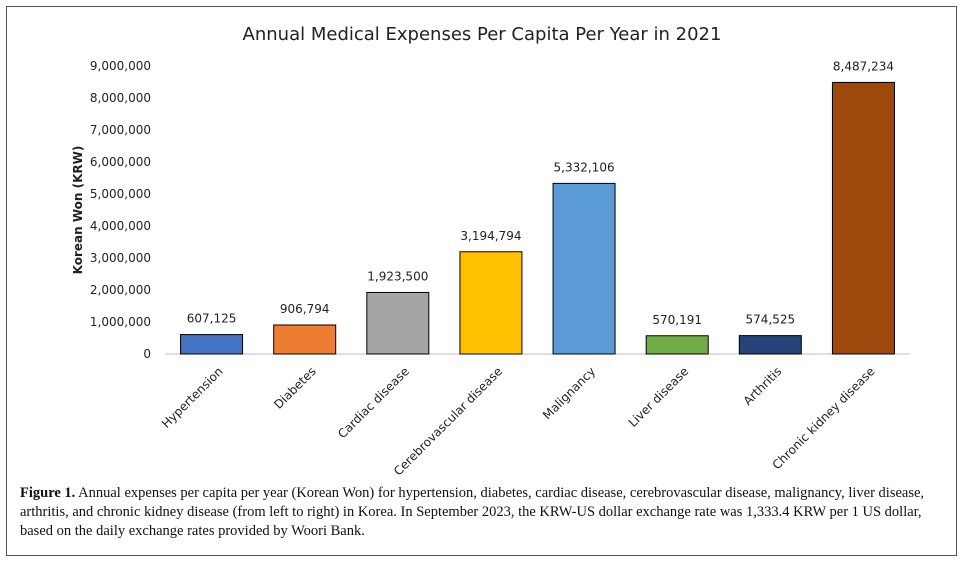 The image size is (965, 564). What do you see at coordinates (120, 194) in the screenshot?
I see `y-tick-label: 5,000,000` at bounding box center [120, 194].